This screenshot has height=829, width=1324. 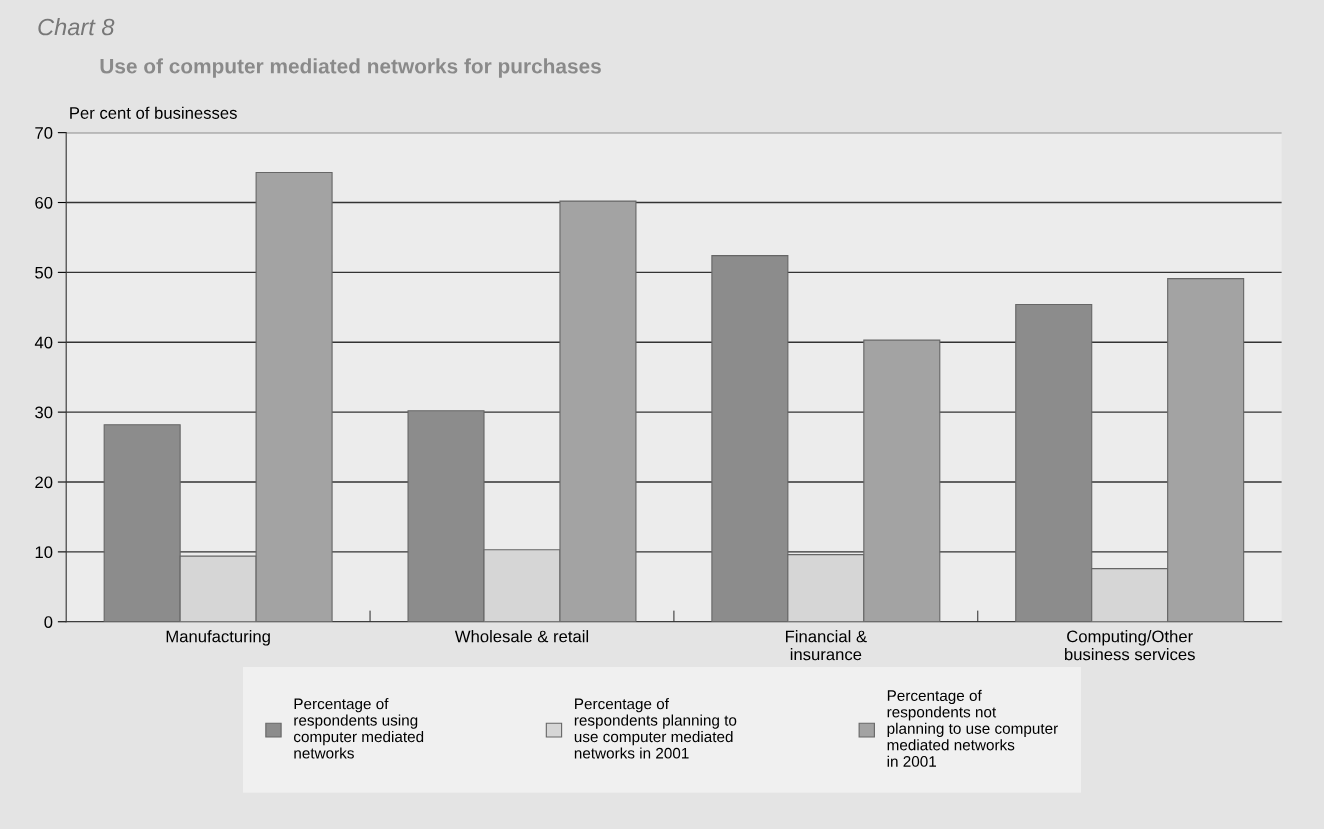 I want to click on y-tick-label: 30, so click(x=44, y=412).